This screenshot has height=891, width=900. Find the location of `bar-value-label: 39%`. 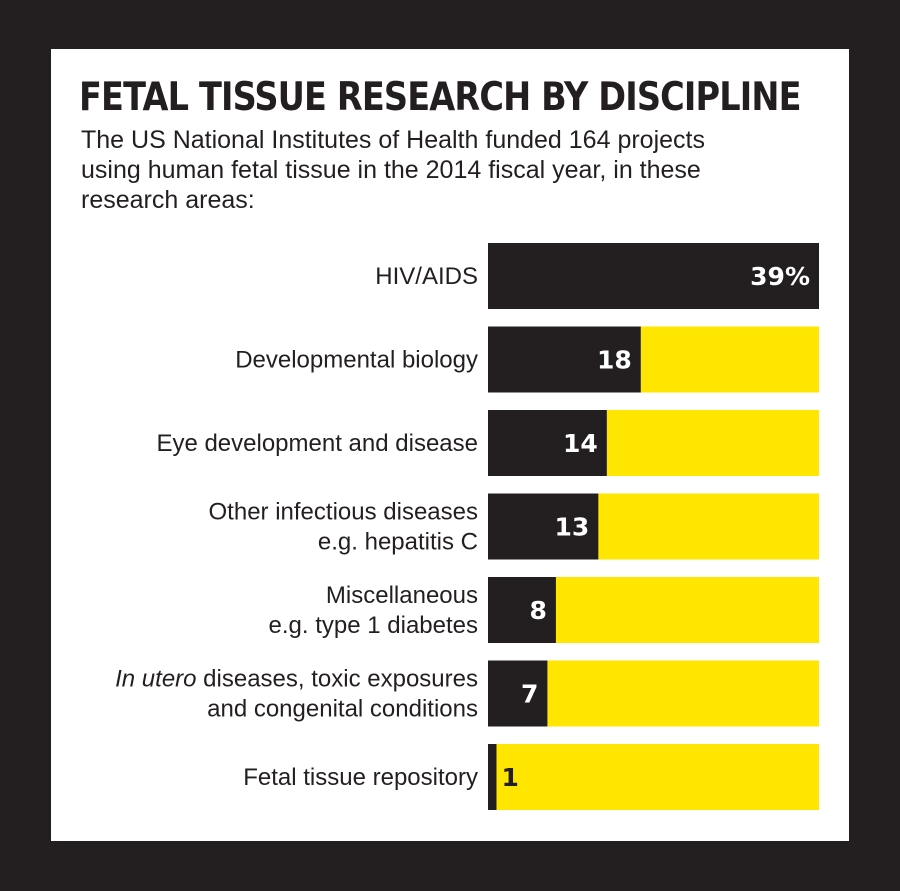

bar-value-label: 39% is located at coordinates (780, 276).